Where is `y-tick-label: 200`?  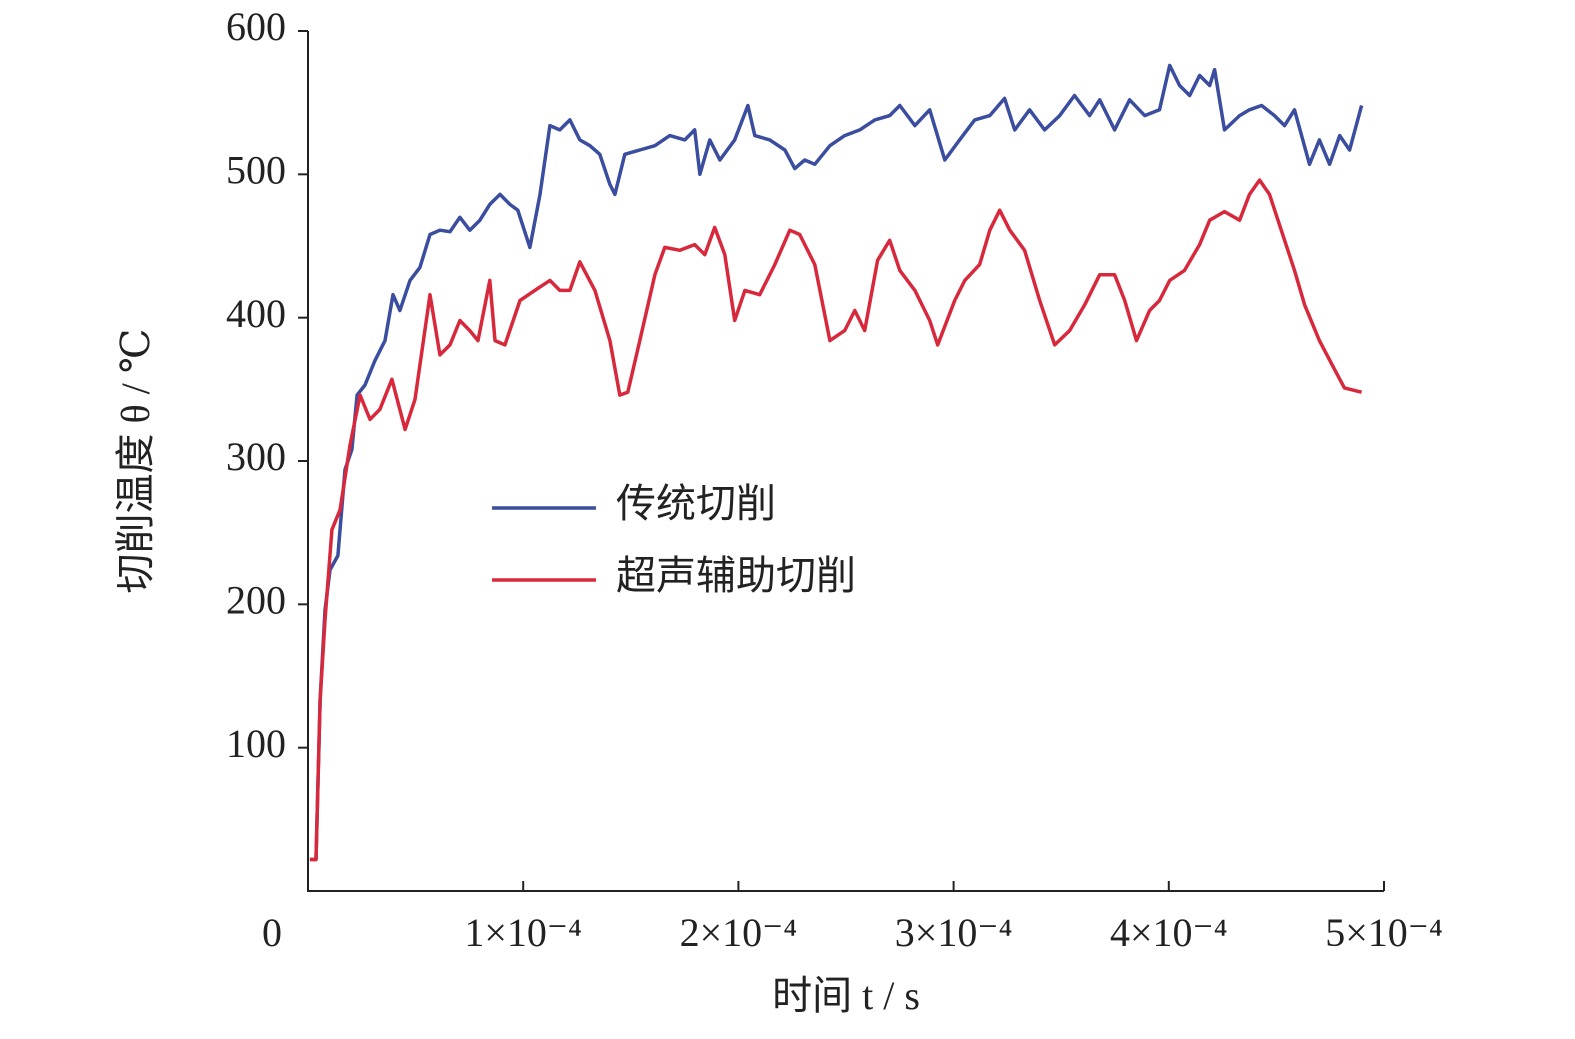
y-tick-label: 200 is located at coordinates (256, 600).